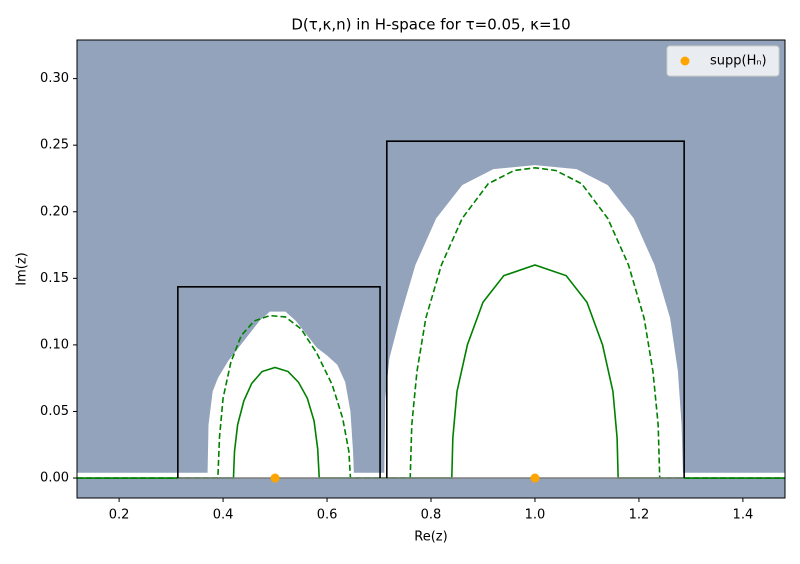 The image size is (800, 564). Describe the element at coordinates (54, 78) in the screenshot. I see `y-tick-label: 0.30` at that location.